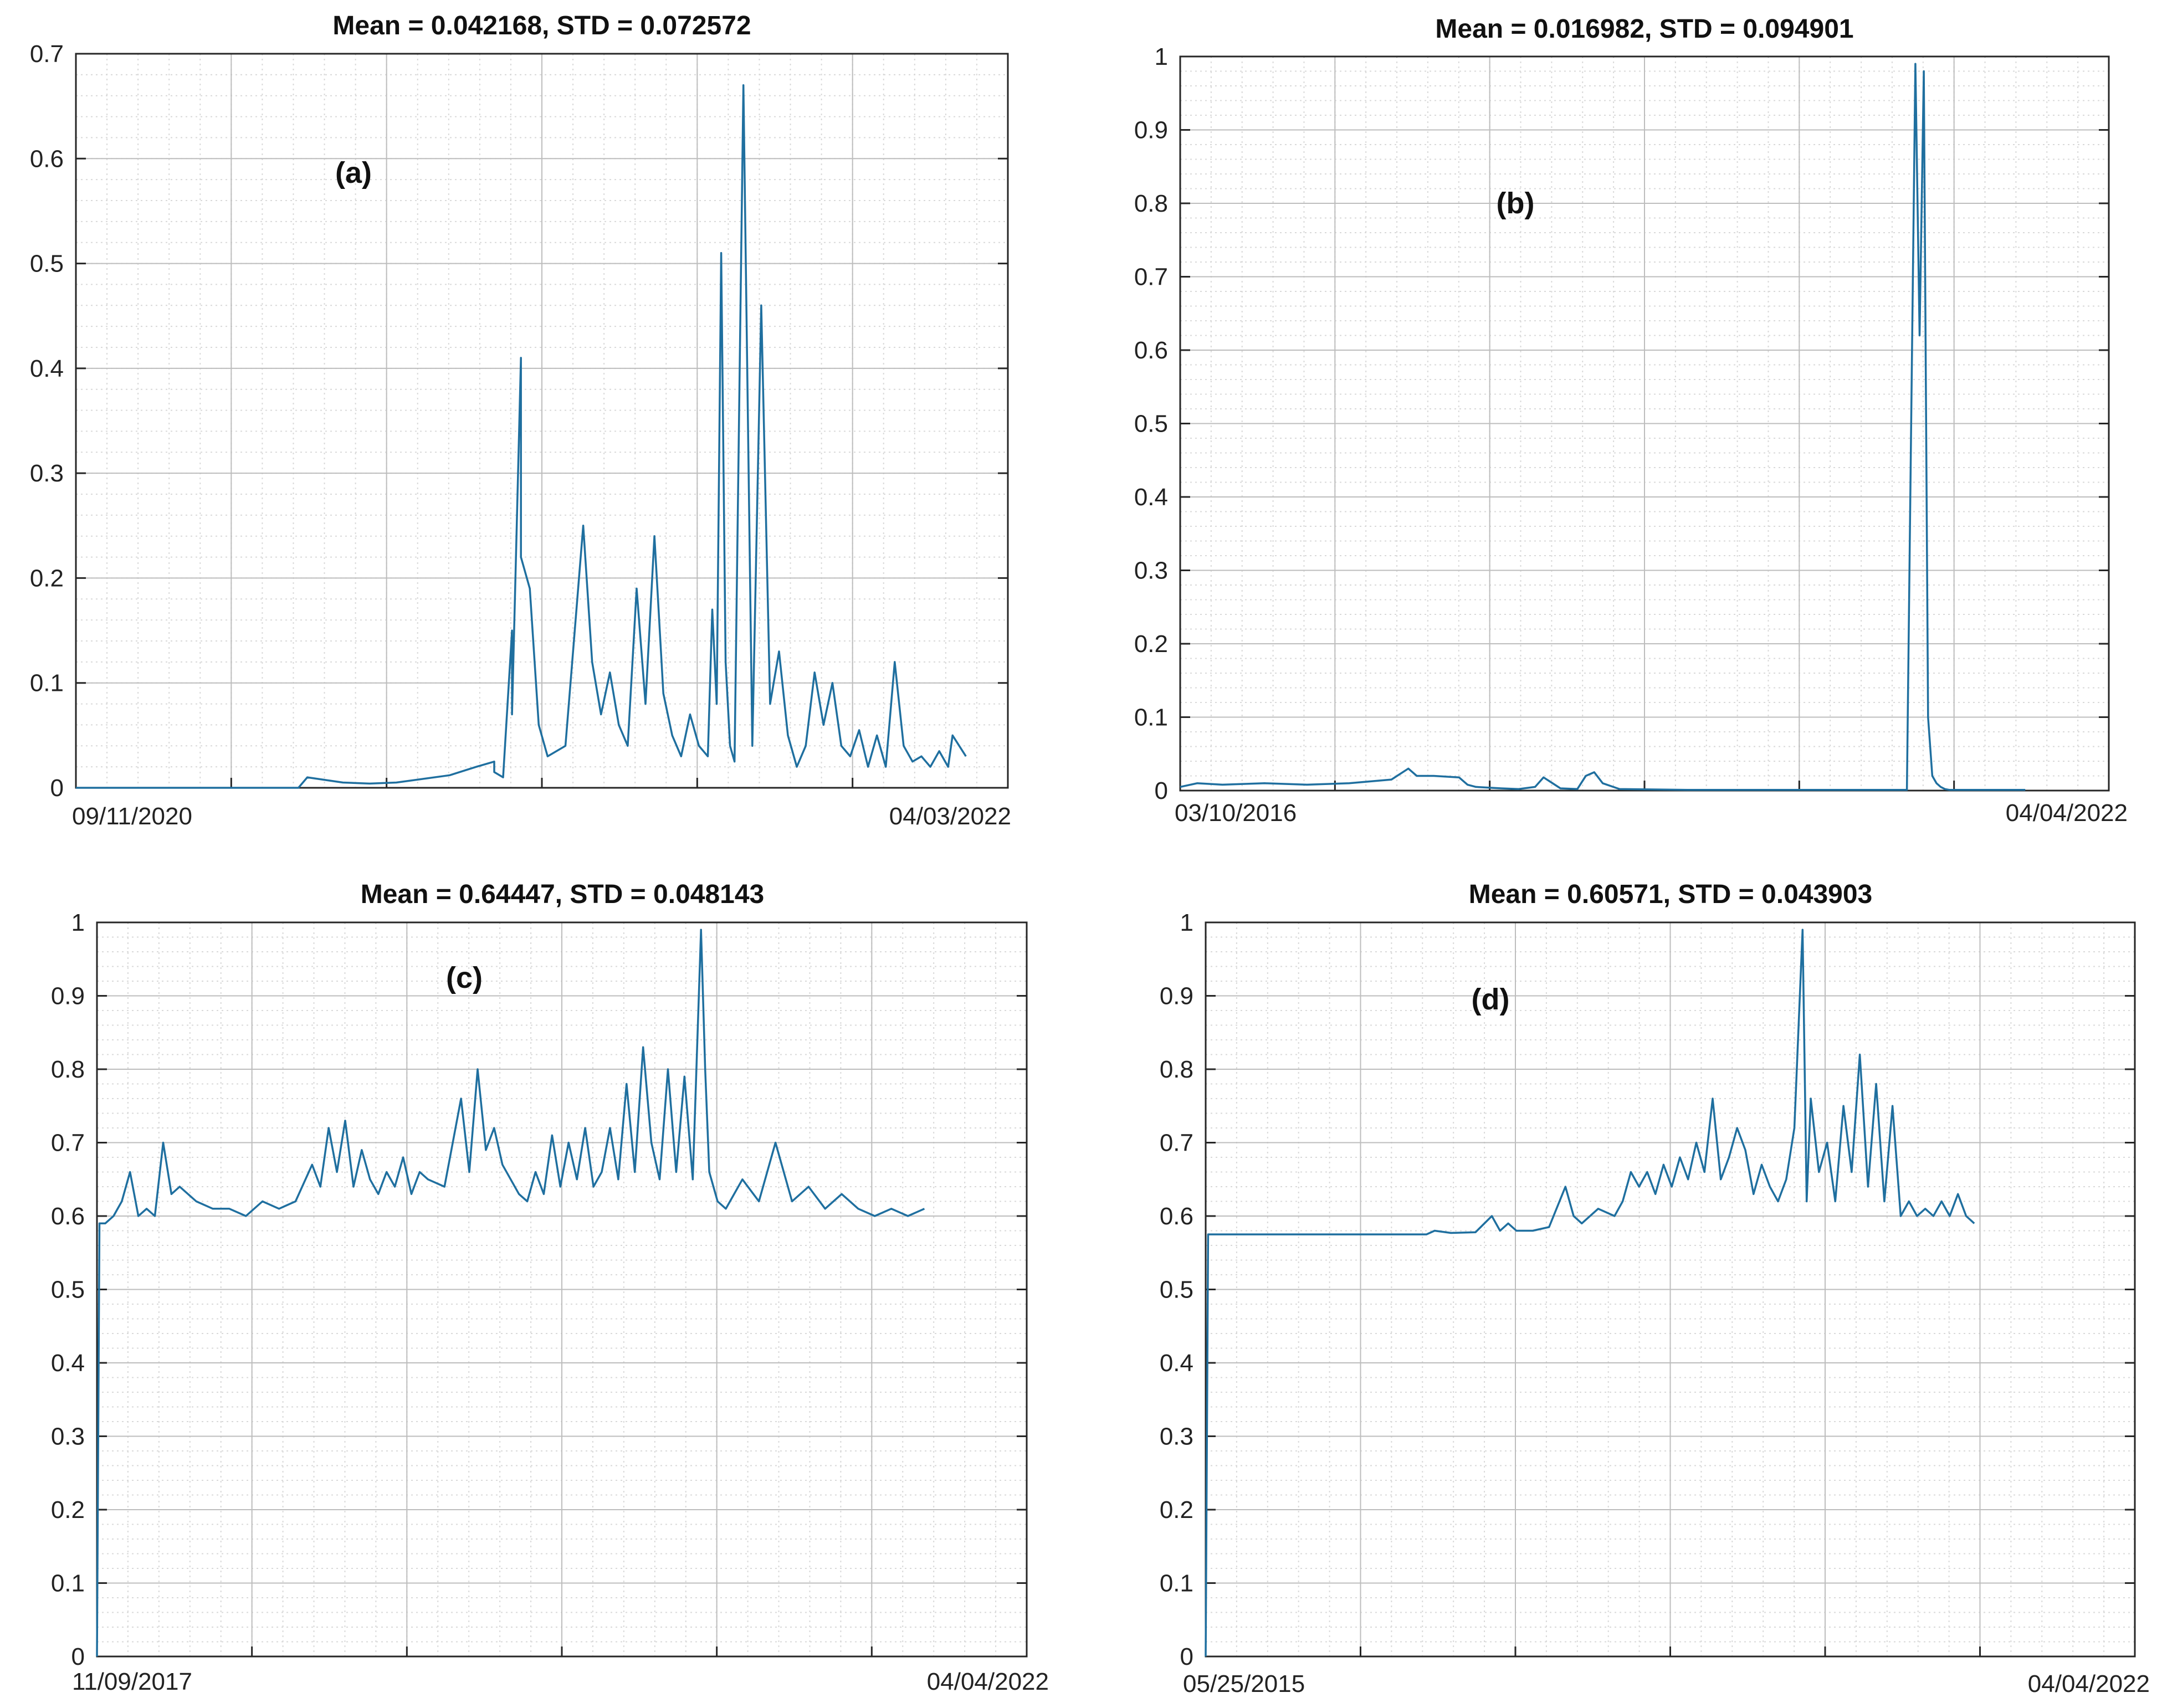 The image size is (2162, 1708). What do you see at coordinates (1236, 813) in the screenshot?
I see `x-start-date-label: 03/10/2016` at bounding box center [1236, 813].